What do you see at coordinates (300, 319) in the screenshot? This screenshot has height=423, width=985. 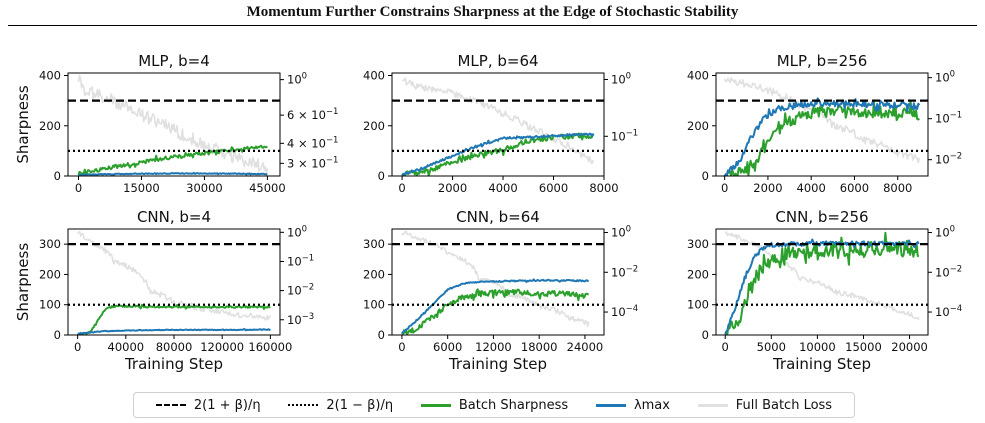 I see `y2-tick-label: 10⁻³` at bounding box center [300, 319].